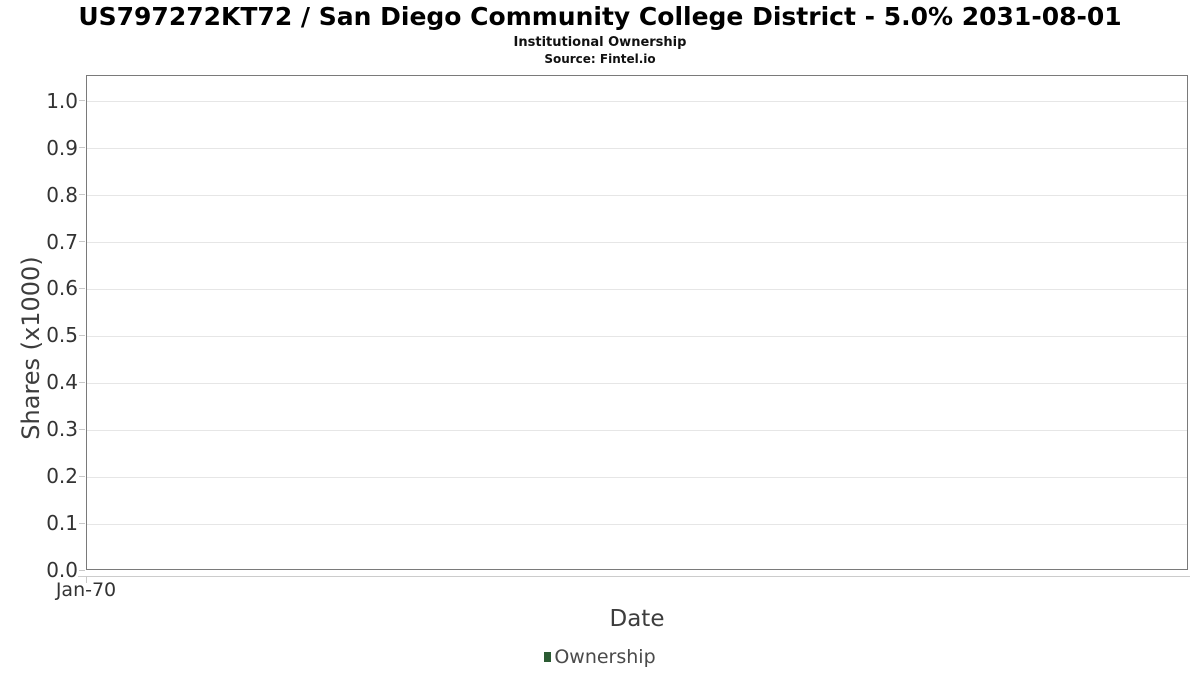 This screenshot has height=675, width=1200. I want to click on legend-marker-icon, so click(548, 657).